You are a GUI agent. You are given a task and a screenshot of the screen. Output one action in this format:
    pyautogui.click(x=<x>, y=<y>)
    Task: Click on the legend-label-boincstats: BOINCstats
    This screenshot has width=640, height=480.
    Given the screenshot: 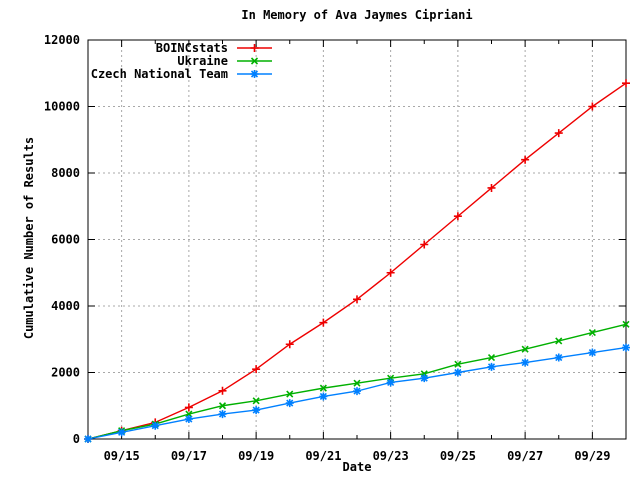 What is the action you would take?
    pyautogui.click(x=192, y=48)
    